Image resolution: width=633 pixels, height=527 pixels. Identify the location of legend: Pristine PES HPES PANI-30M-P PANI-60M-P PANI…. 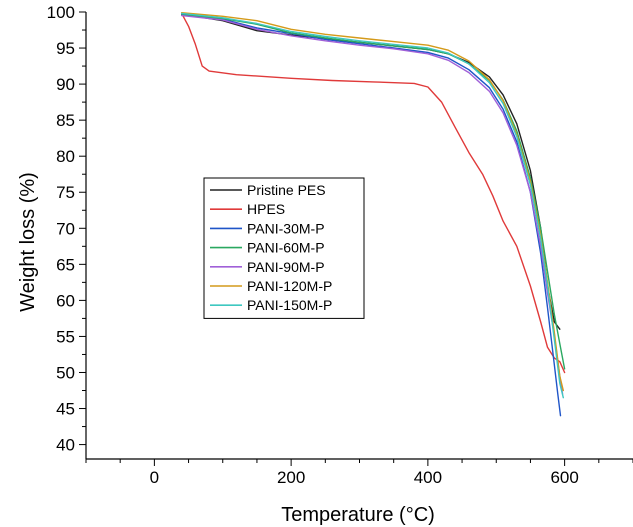
(284, 248).